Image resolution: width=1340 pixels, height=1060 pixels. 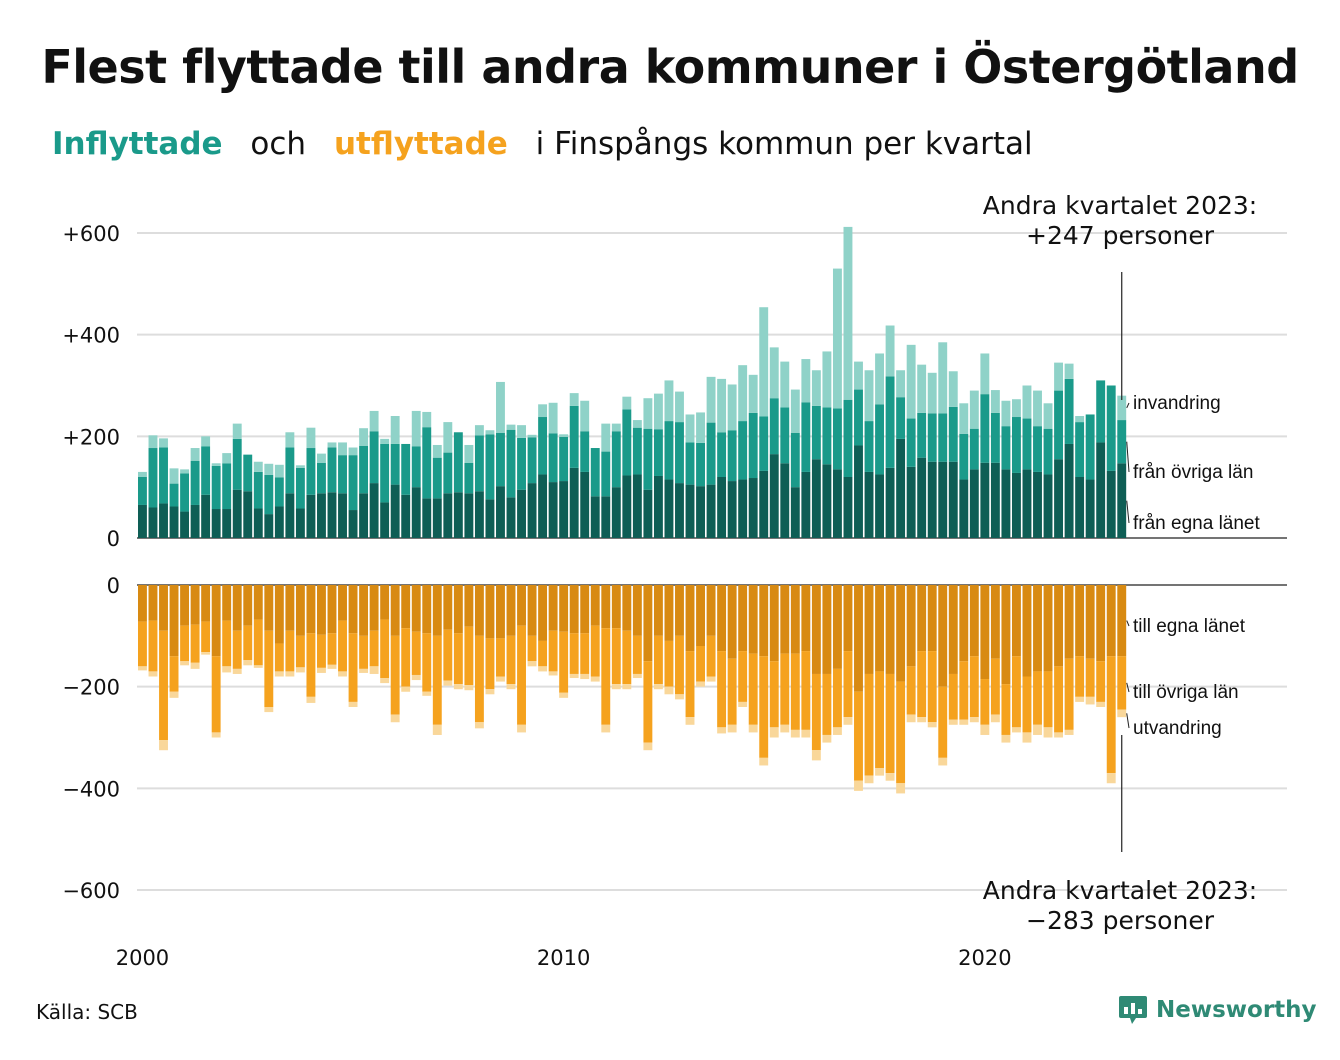 What do you see at coordinates (1120, 920) in the screenshot?
I see `bottom-annotation-line2: −283 personer` at bounding box center [1120, 920].